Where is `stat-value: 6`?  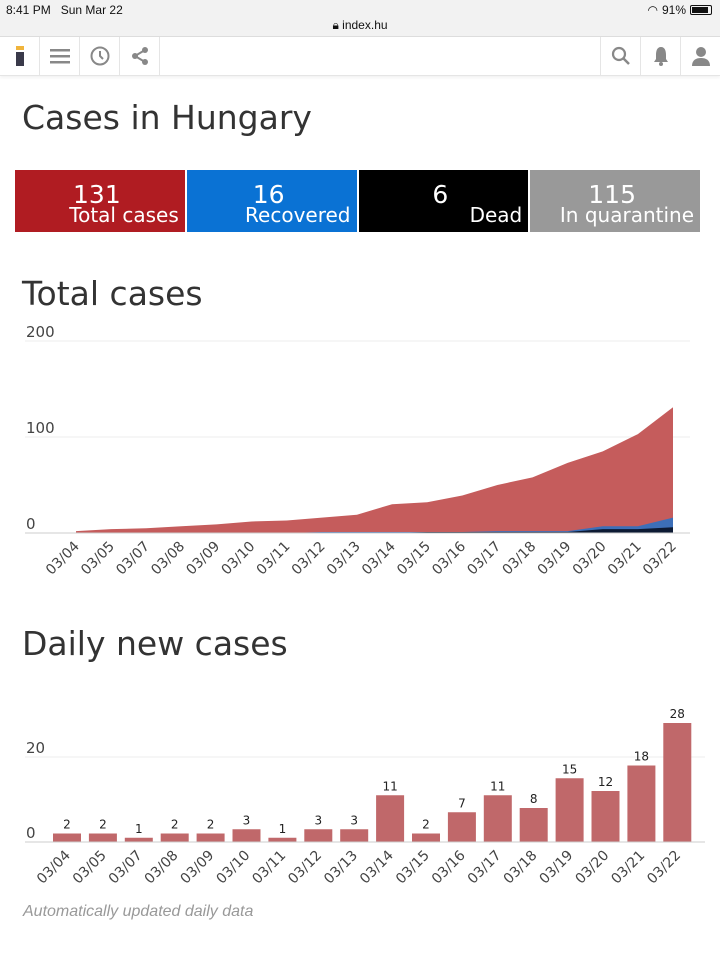
stat-value: 6 is located at coordinates (440, 194).